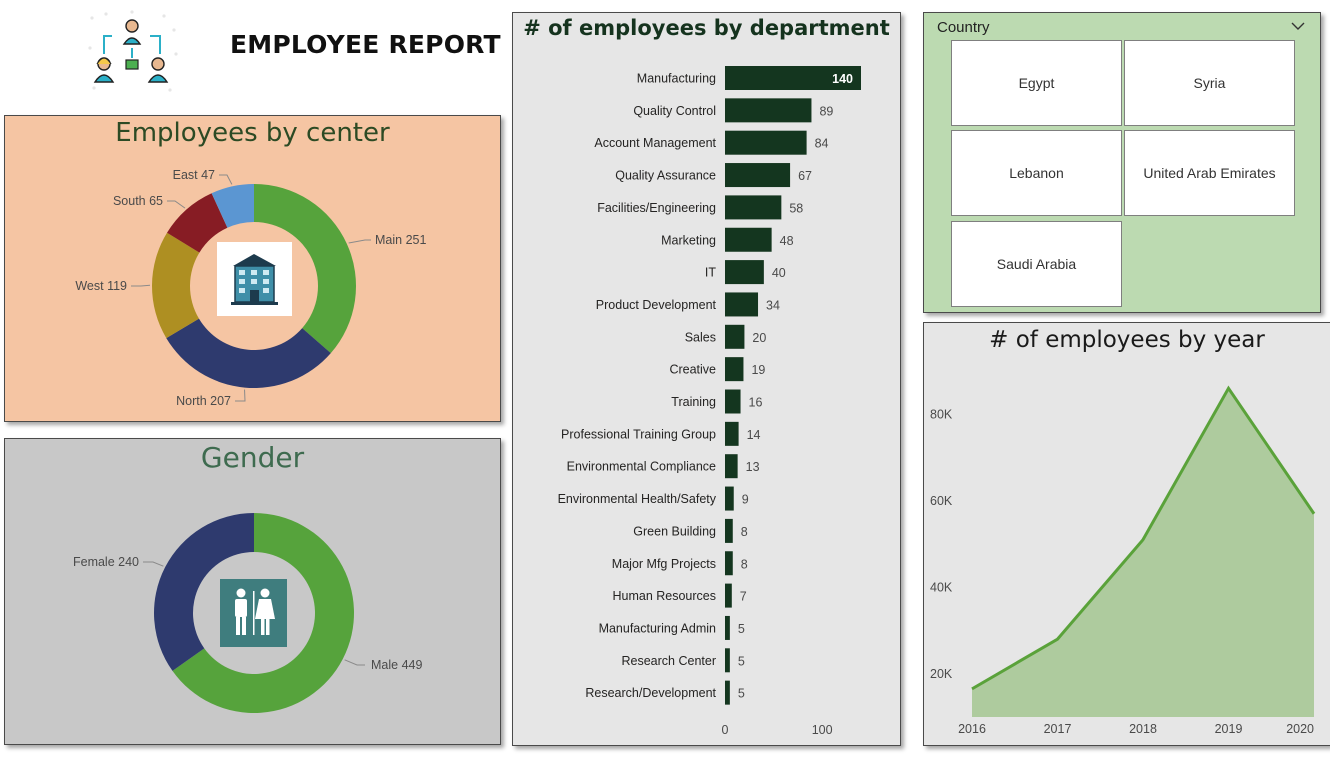 The image size is (1330, 758). What do you see at coordinates (305, 269) in the screenshot?
I see `slice-main` at bounding box center [305, 269].